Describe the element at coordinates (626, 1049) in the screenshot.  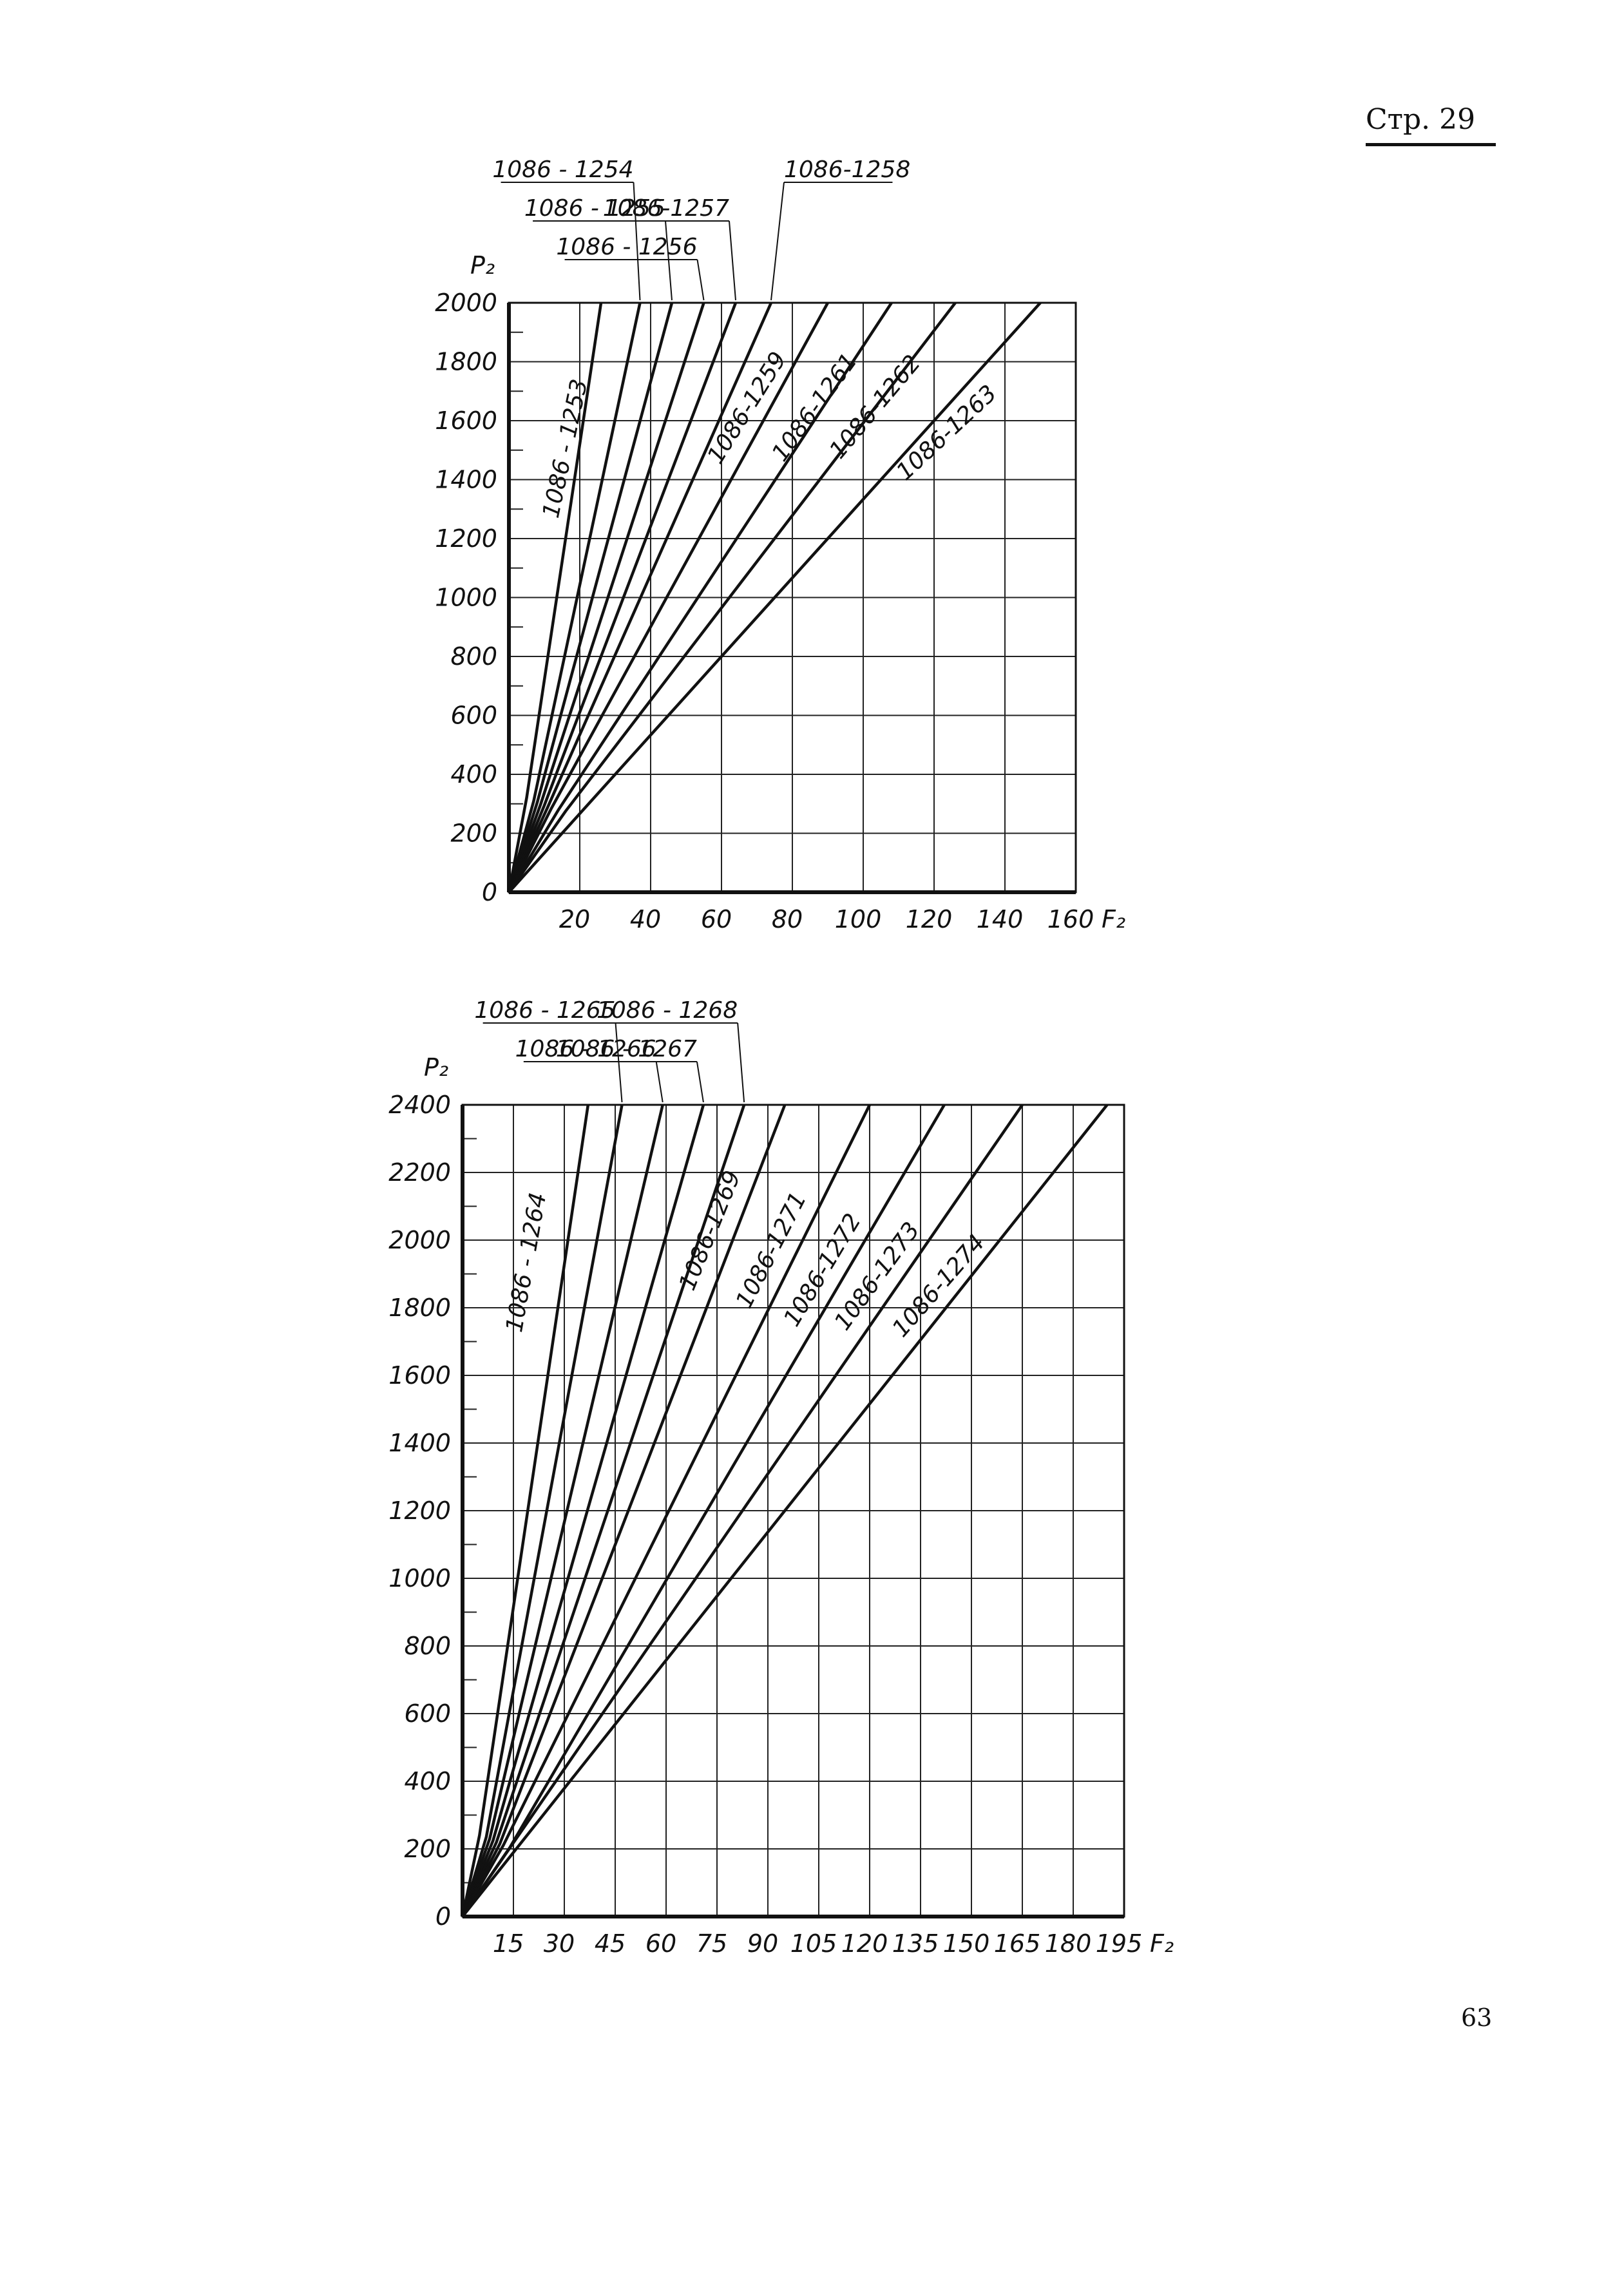
I see `series-label: 1086 - 1267` at that location.